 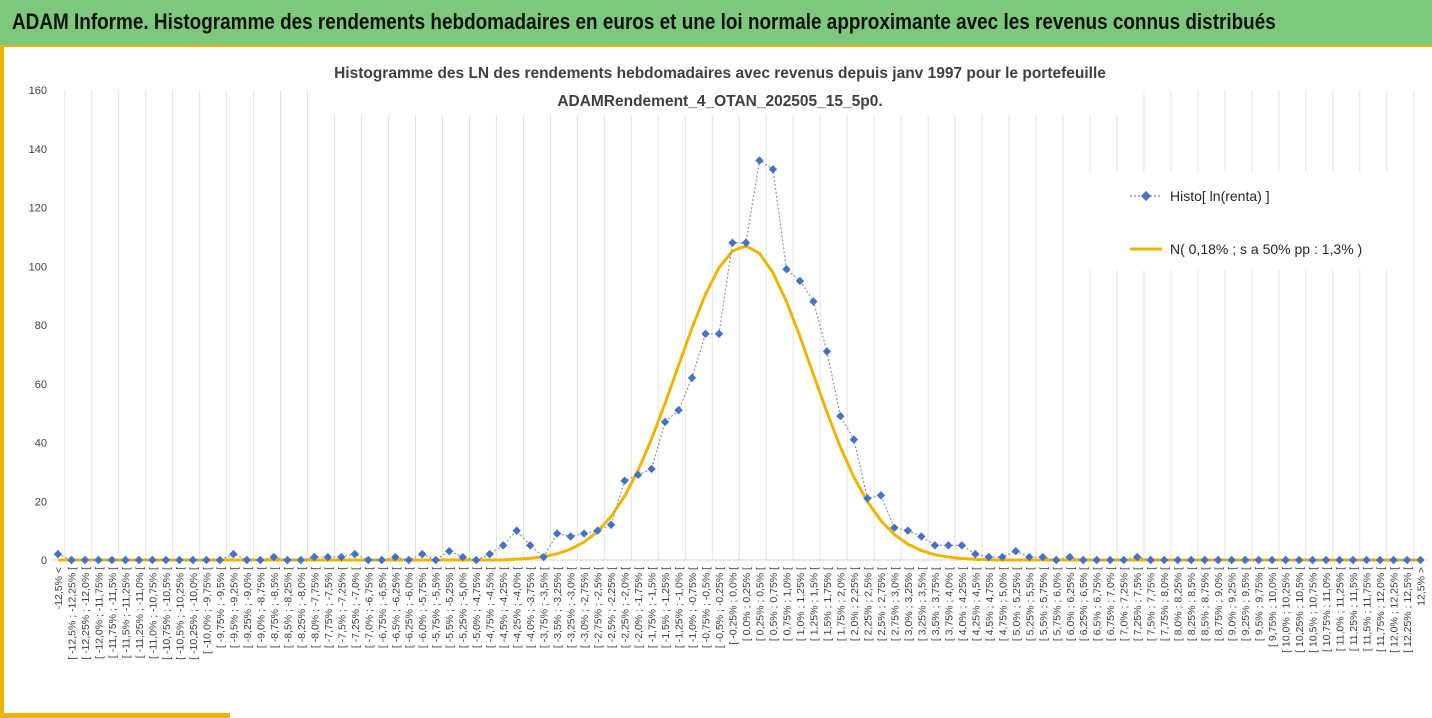 I want to click on y-tick-label: 60, so click(x=41, y=385).